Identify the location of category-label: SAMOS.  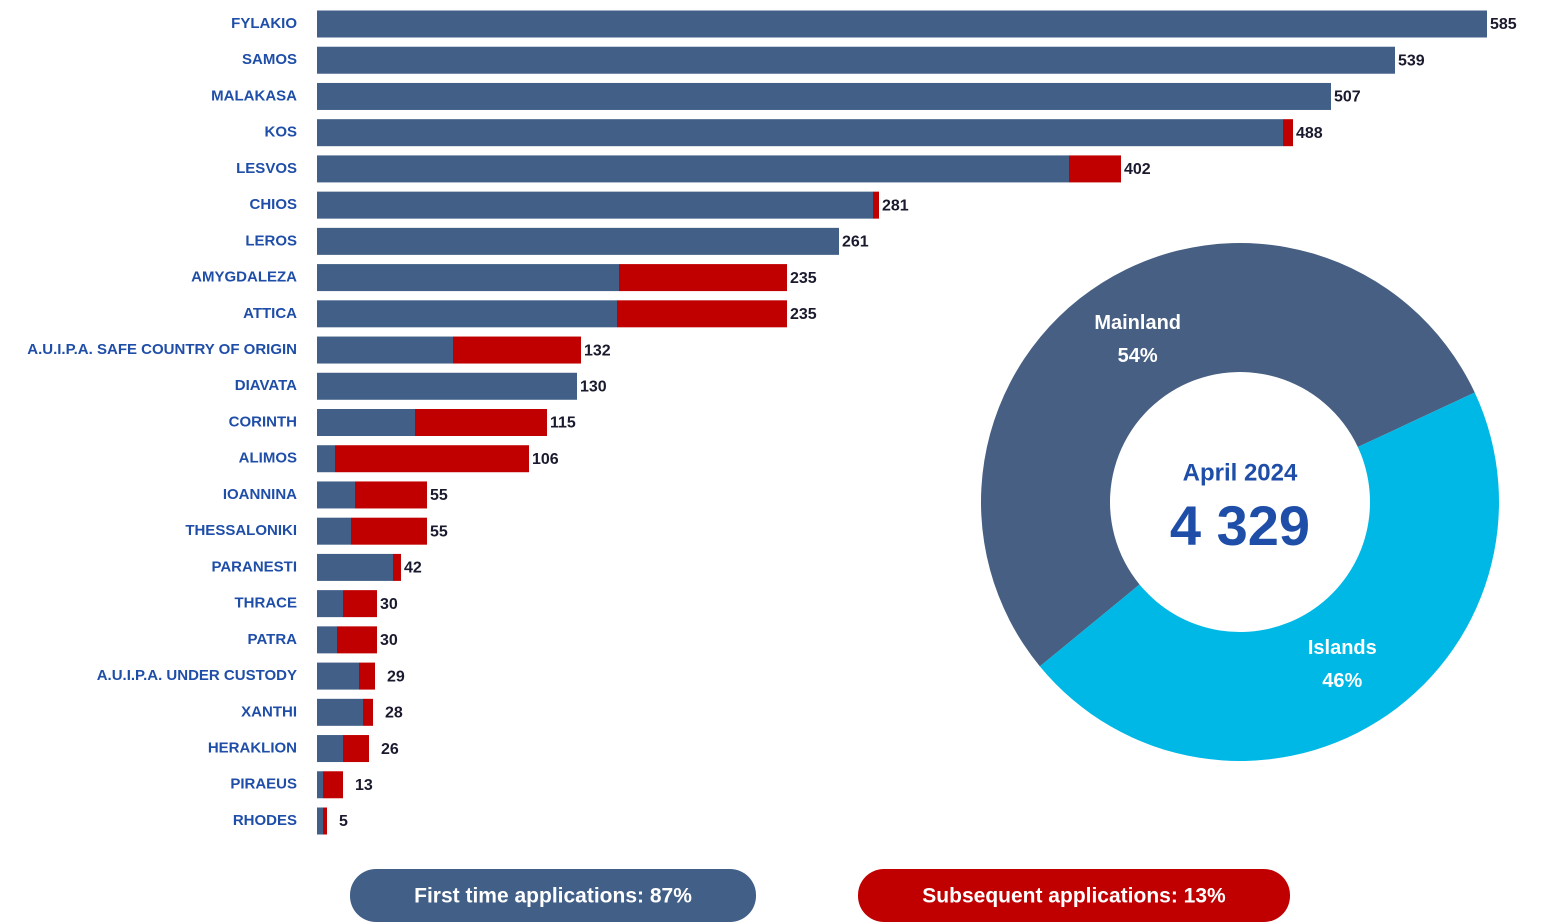
(269, 59).